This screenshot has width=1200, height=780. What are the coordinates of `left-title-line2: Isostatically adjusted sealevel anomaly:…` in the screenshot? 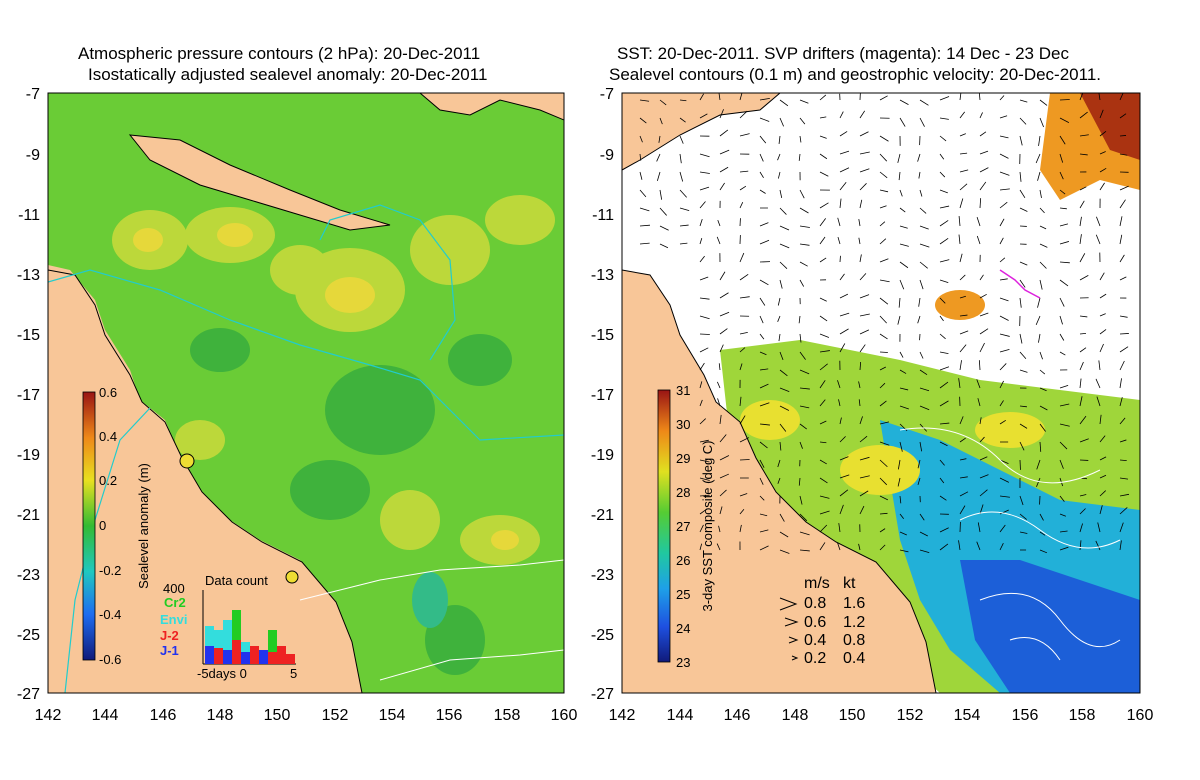 It's located at (288, 74).